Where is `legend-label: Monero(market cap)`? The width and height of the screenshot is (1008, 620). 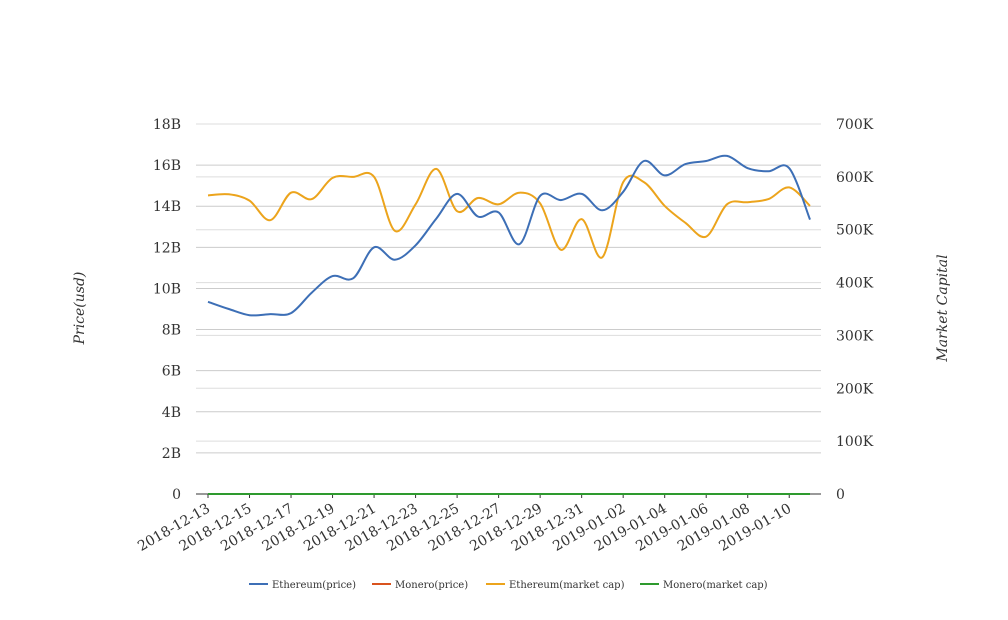
legend-label: Monero(market cap) is located at coordinates (715, 585).